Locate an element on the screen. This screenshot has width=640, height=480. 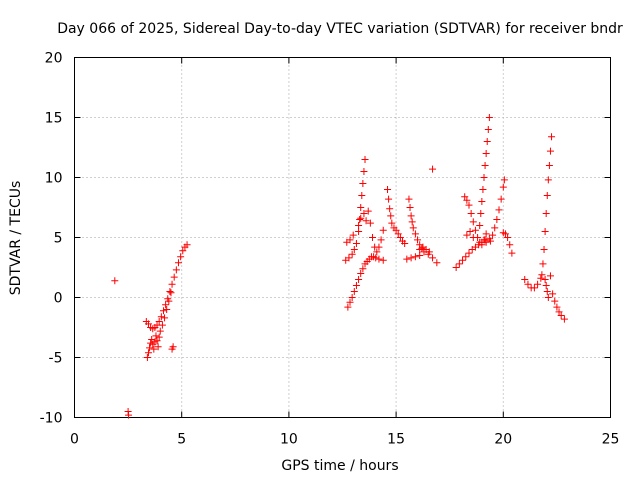
y-tick-label: 20 is located at coordinates (54, 59).